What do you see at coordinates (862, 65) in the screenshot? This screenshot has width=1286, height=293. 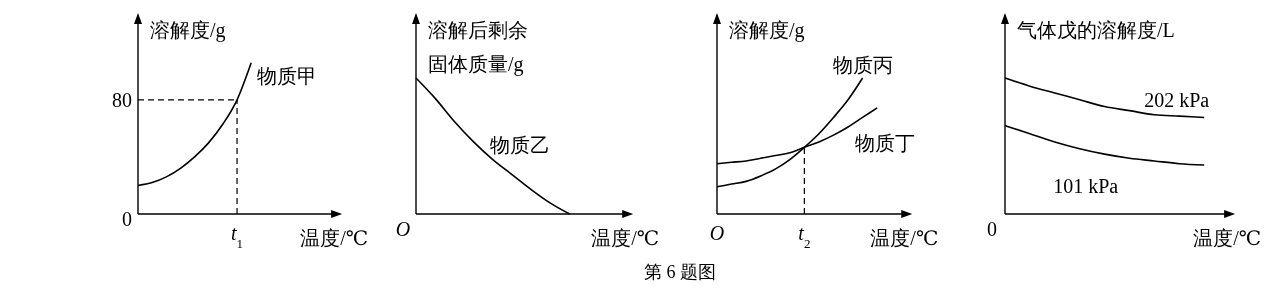 I see `series-label: 物质丙` at bounding box center [862, 65].